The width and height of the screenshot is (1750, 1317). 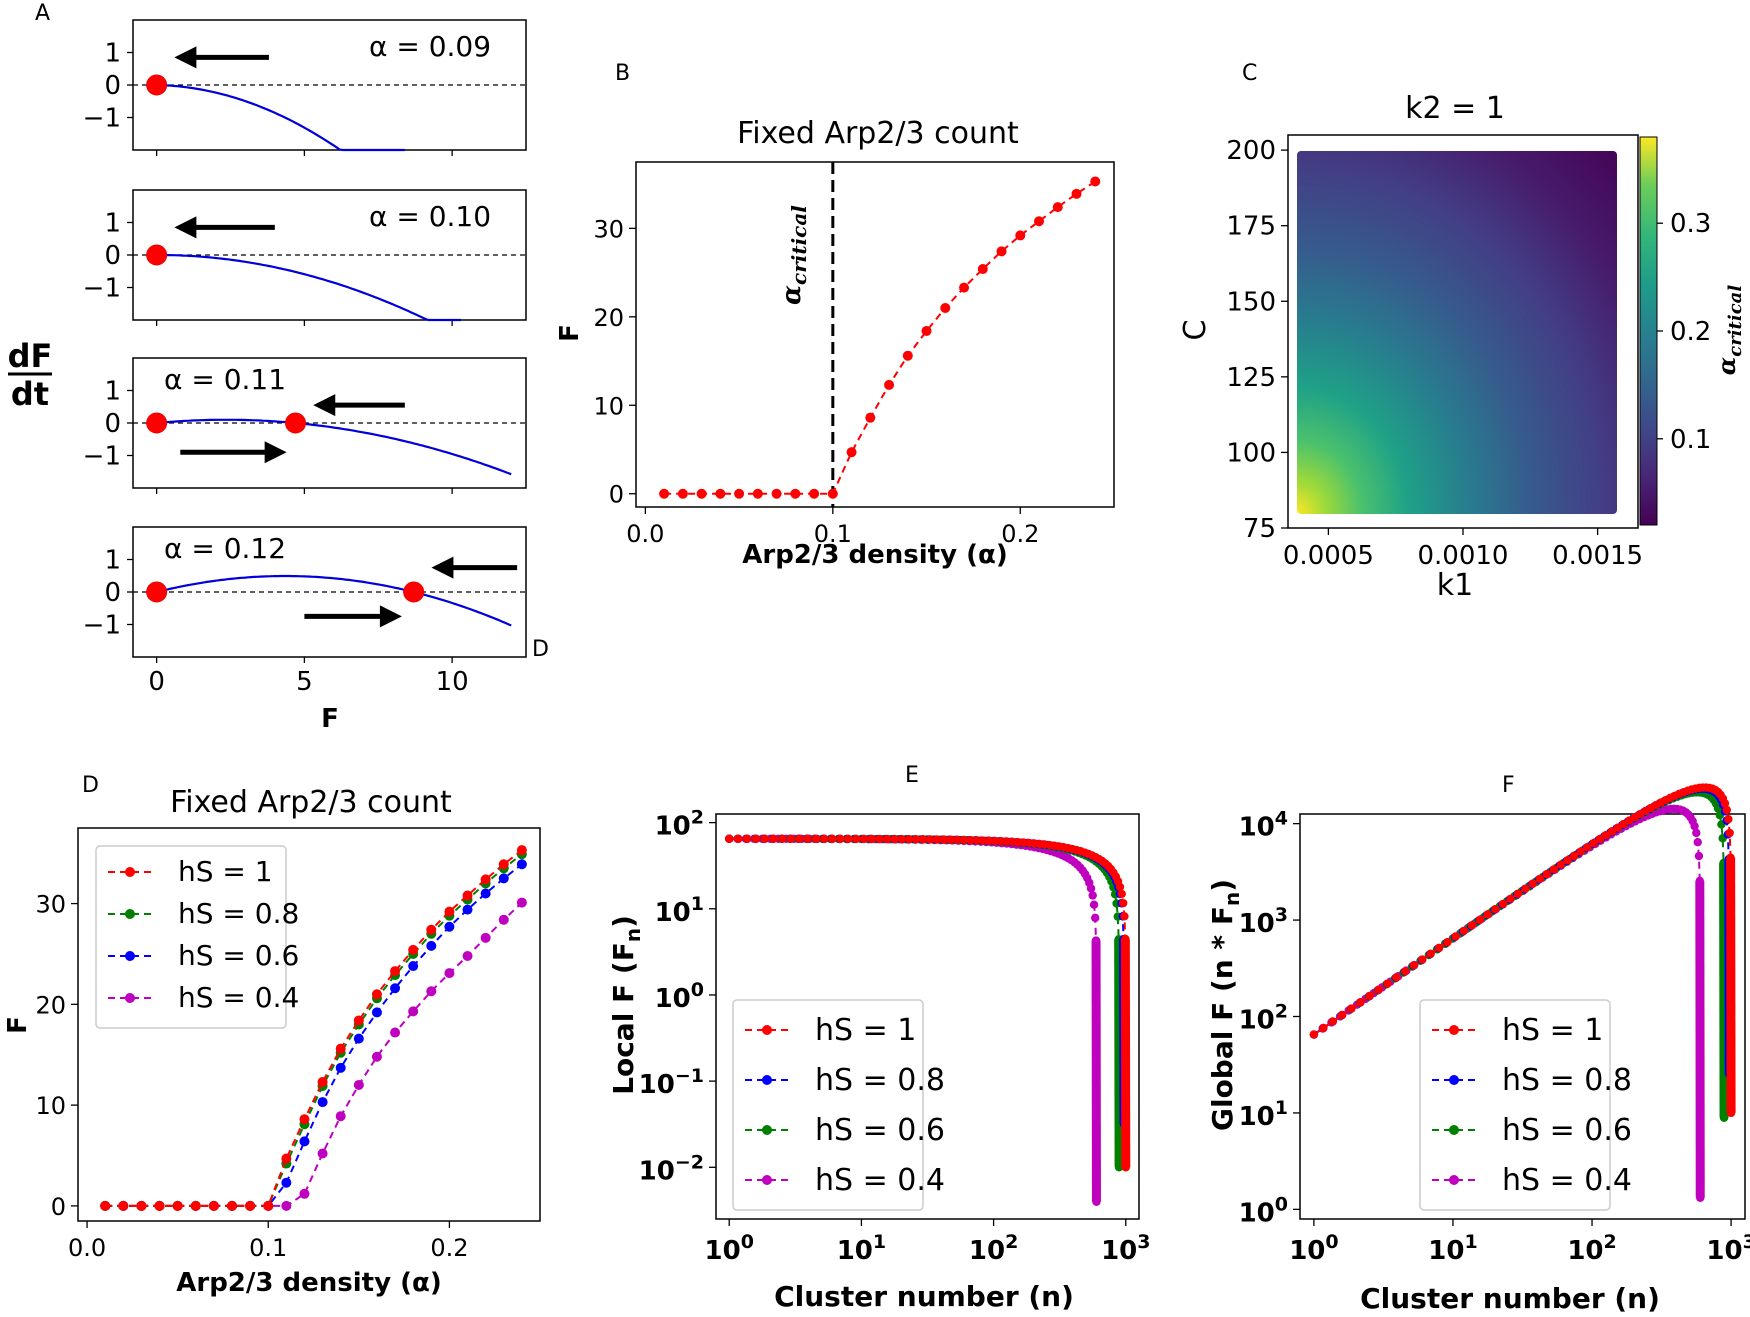 I want to click on chart-c-ytick-label: 75, so click(x=1259, y=529).